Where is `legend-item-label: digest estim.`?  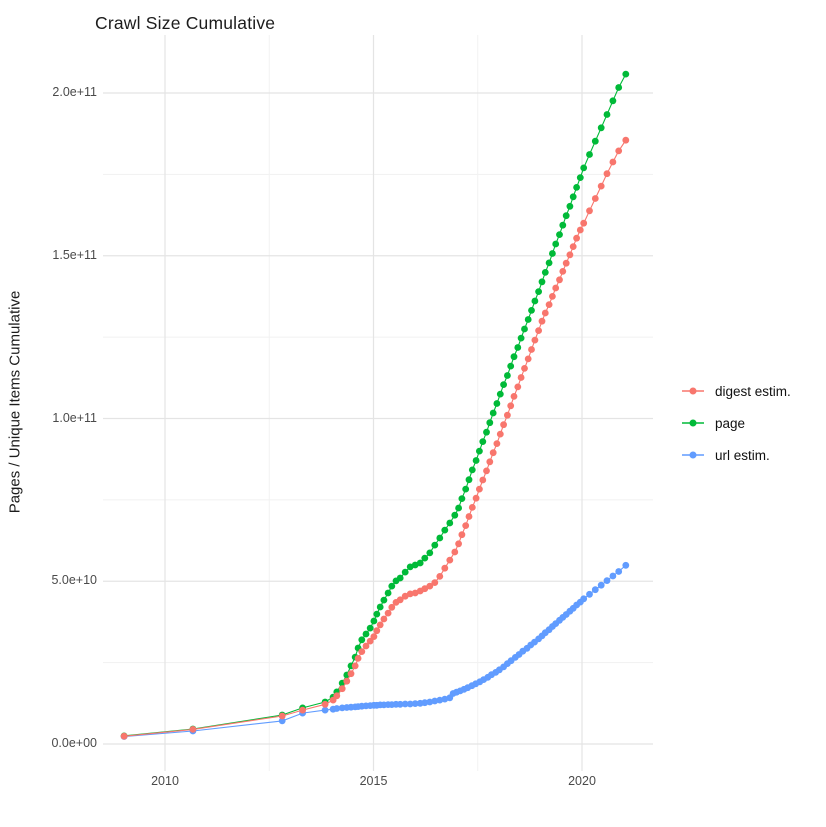 legend-item-label: digest estim. is located at coordinates (753, 391).